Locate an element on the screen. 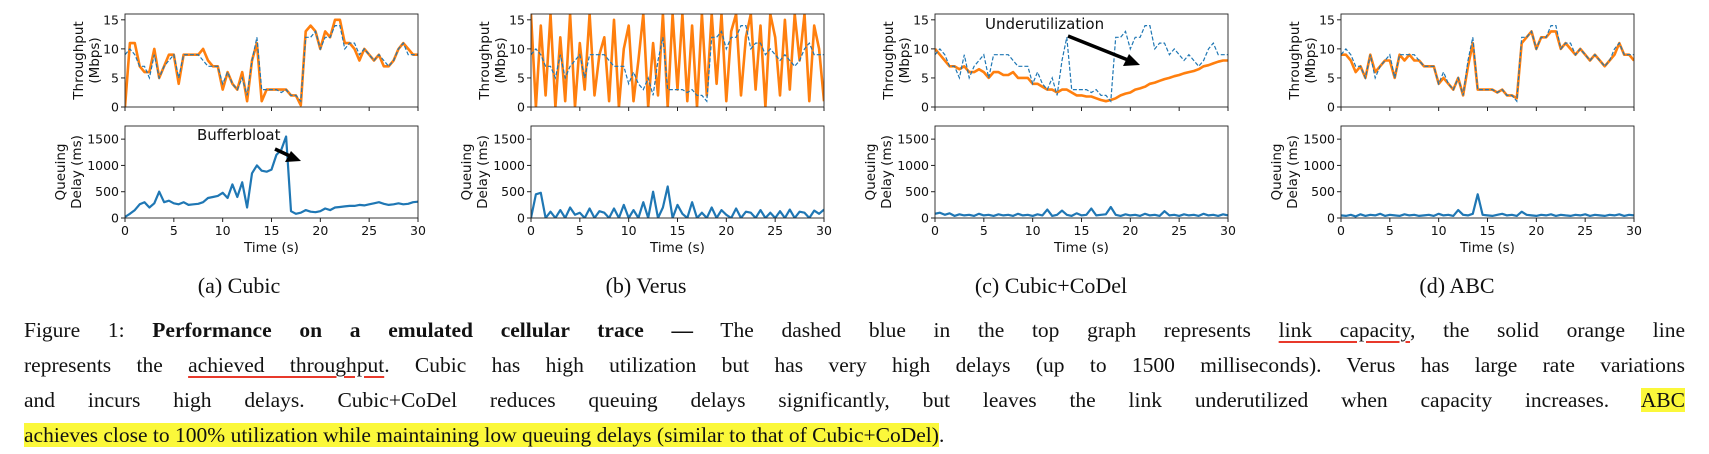 The image size is (1709, 454). x-tick-label: 15 is located at coordinates (1082, 230).